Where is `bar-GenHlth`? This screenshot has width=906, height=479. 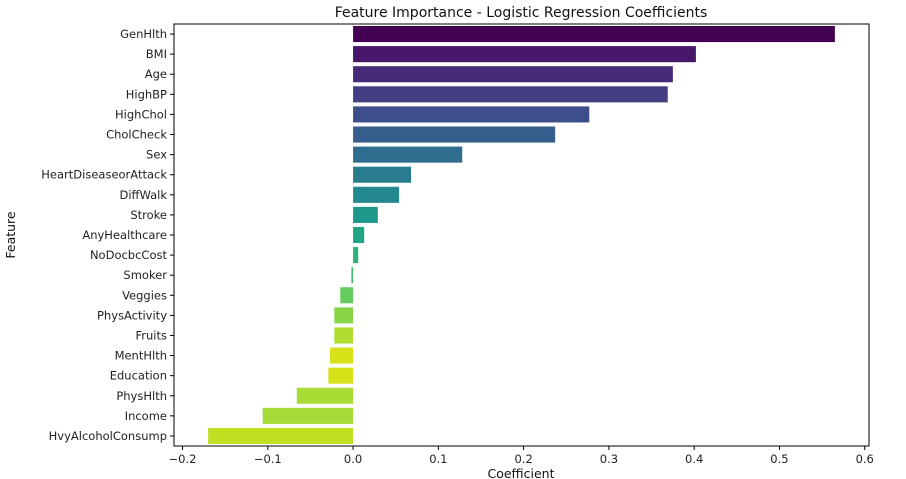 bar-GenHlth is located at coordinates (594, 34).